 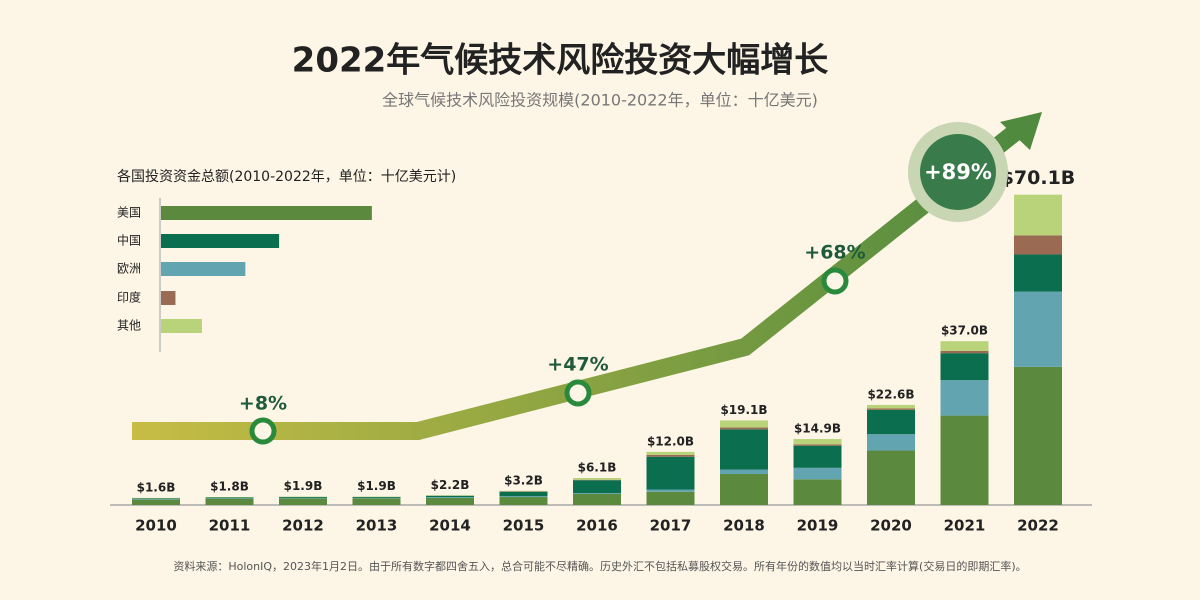 I want to click on inset-title: 各国投资资金总额(2010-2022年，单位：十亿美元计), so click(x=286, y=177).